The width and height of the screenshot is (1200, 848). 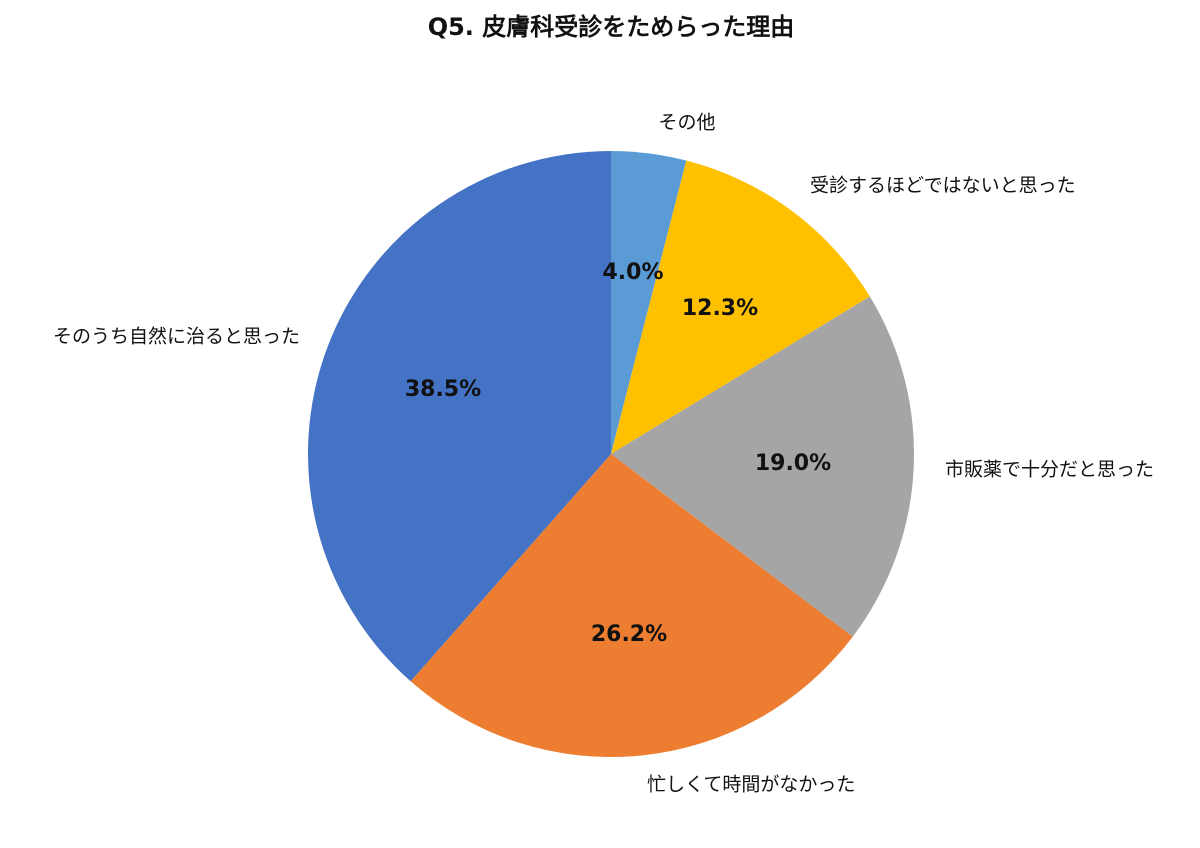 What do you see at coordinates (720, 308) in the screenshot?
I see `value-label: 12.3%` at bounding box center [720, 308].